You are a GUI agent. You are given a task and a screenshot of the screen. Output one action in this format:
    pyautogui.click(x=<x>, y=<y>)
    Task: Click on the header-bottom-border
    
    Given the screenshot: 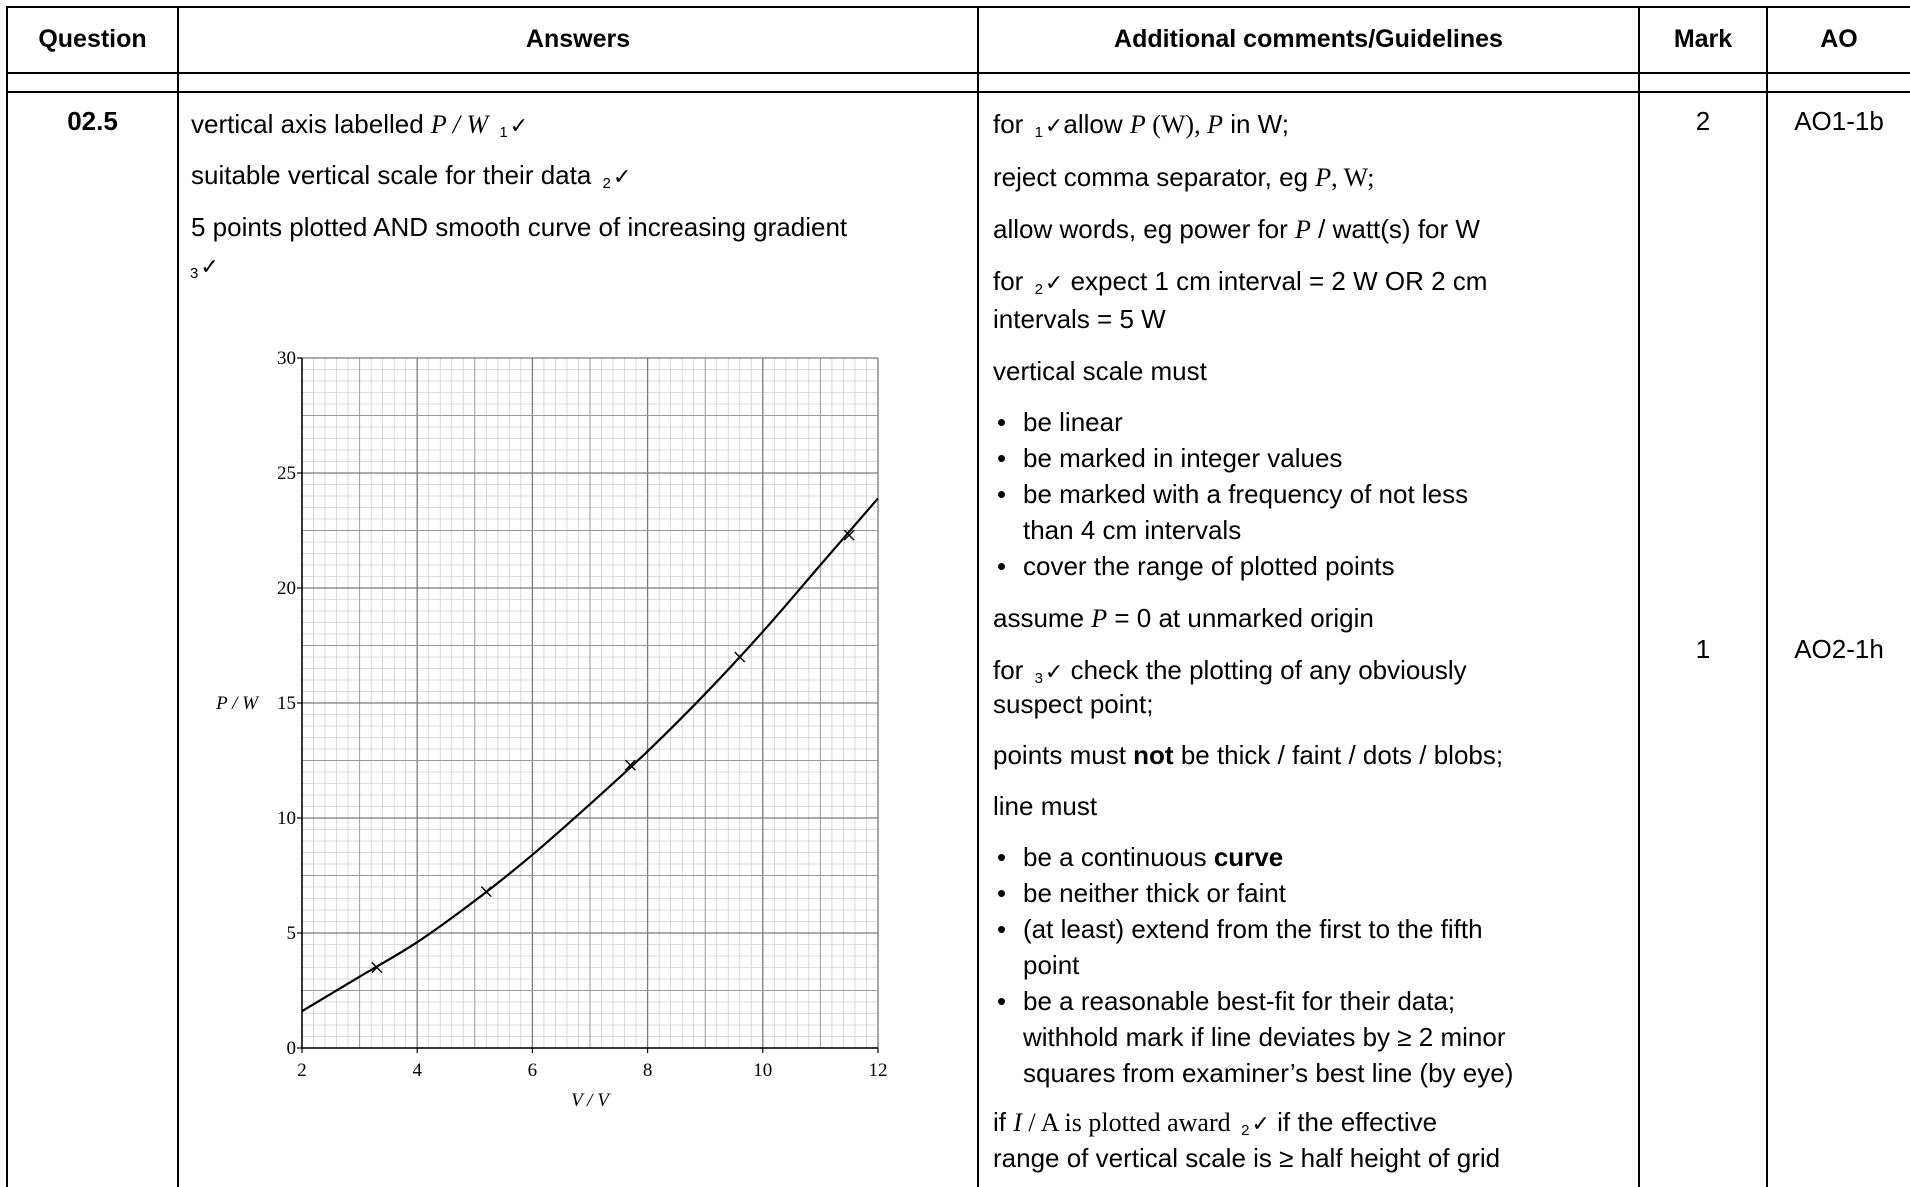 What is the action you would take?
    pyautogui.click(x=958, y=73)
    